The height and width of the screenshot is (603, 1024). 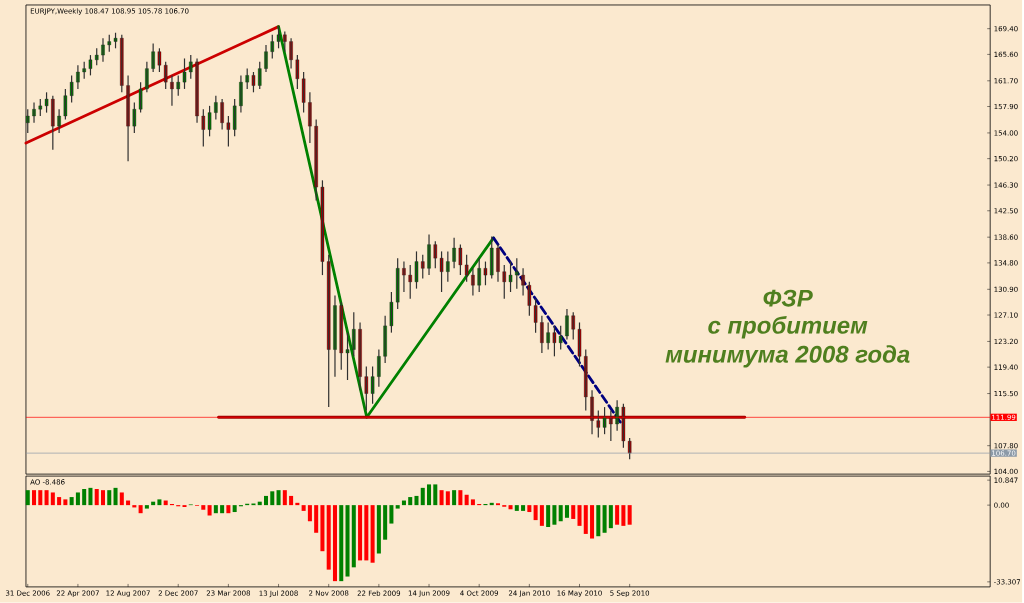 I want to click on annotation: ФЗР, so click(x=788, y=298).